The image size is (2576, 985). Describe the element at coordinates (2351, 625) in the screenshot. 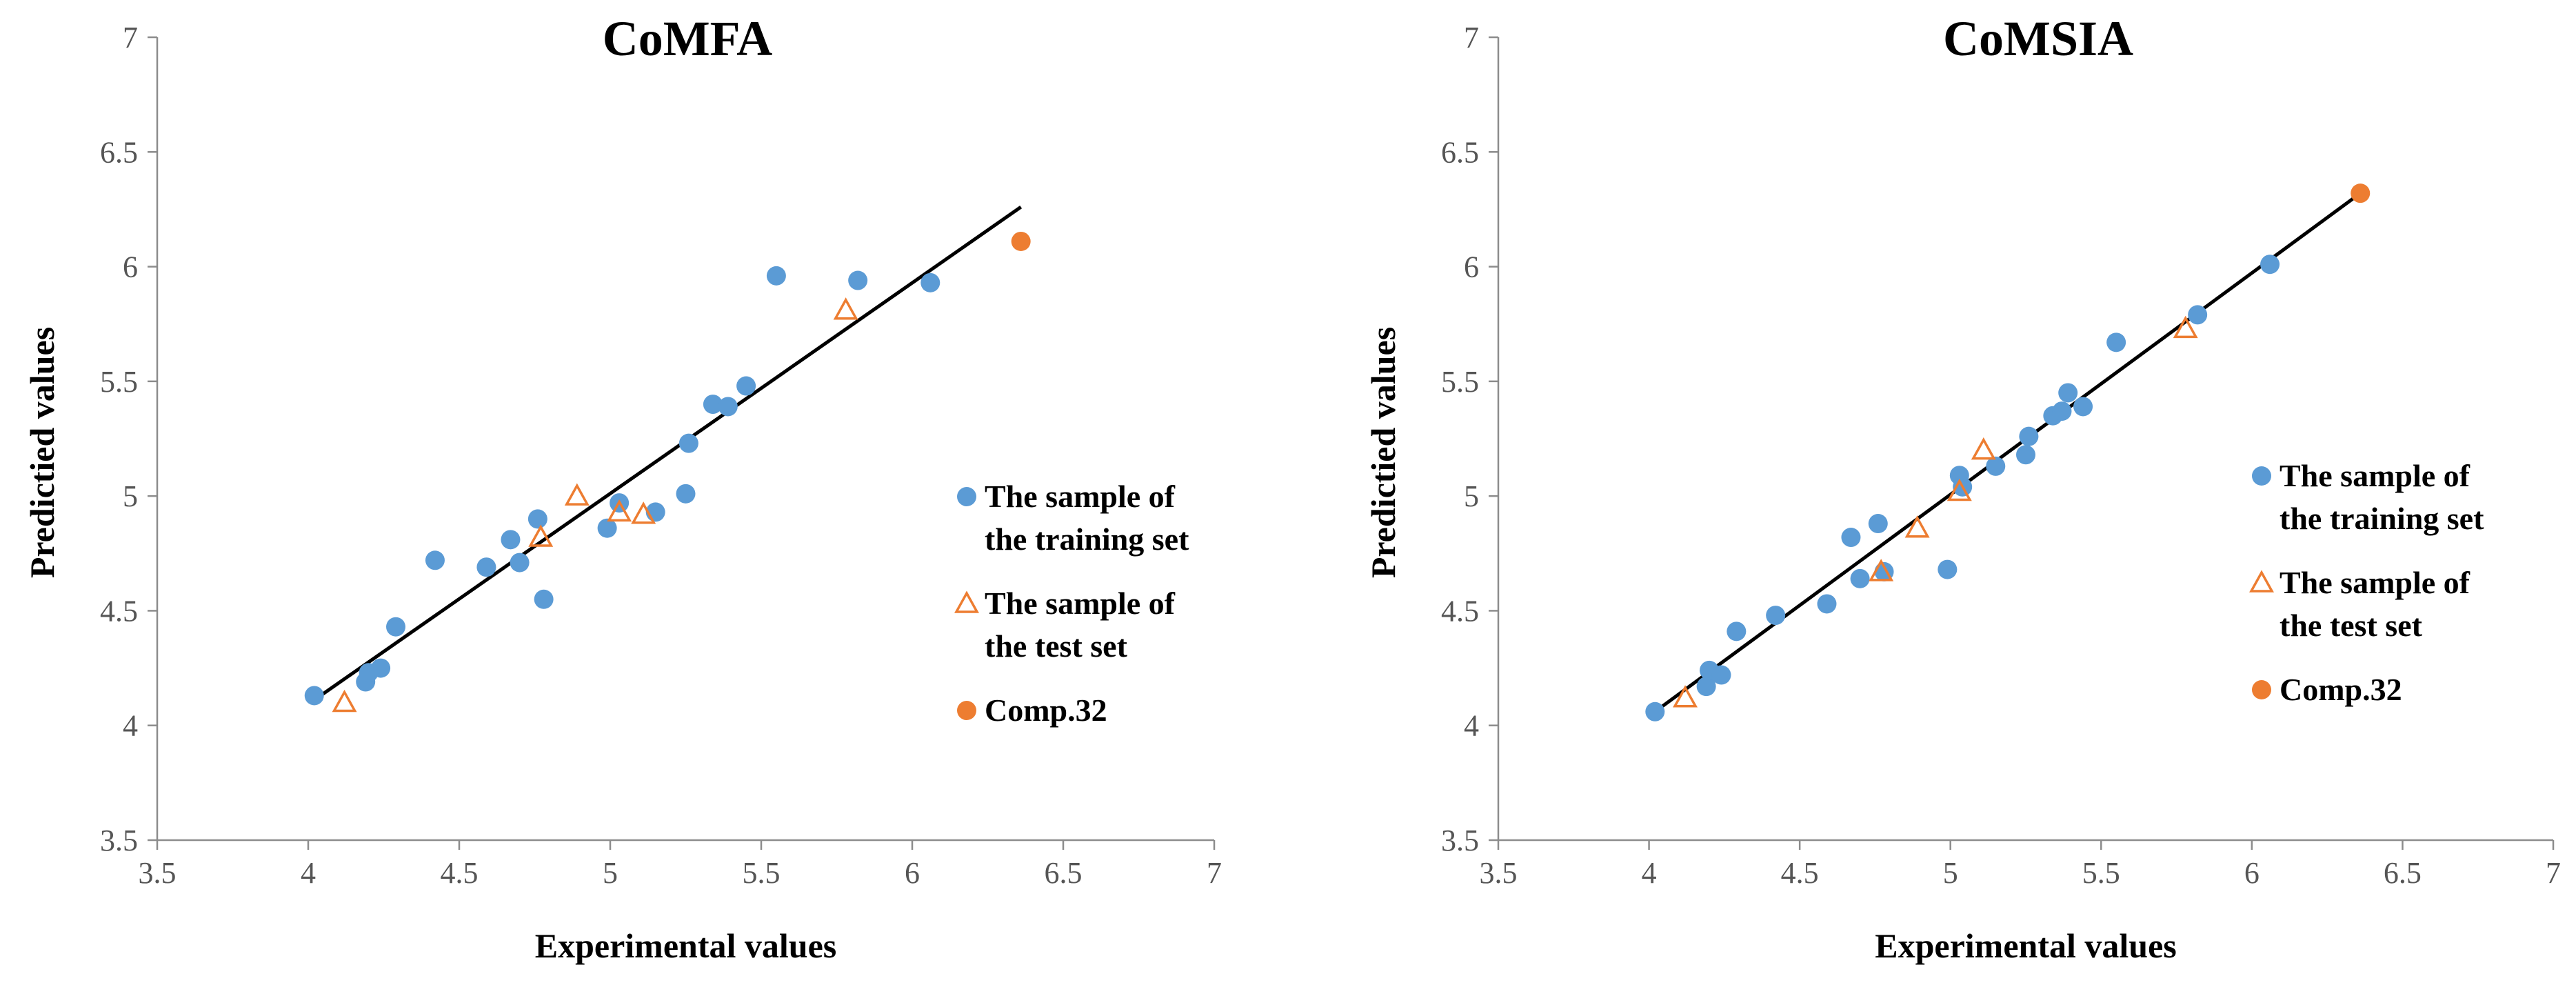

I see `comsia-legend-test-label-line2: the test set` at that location.